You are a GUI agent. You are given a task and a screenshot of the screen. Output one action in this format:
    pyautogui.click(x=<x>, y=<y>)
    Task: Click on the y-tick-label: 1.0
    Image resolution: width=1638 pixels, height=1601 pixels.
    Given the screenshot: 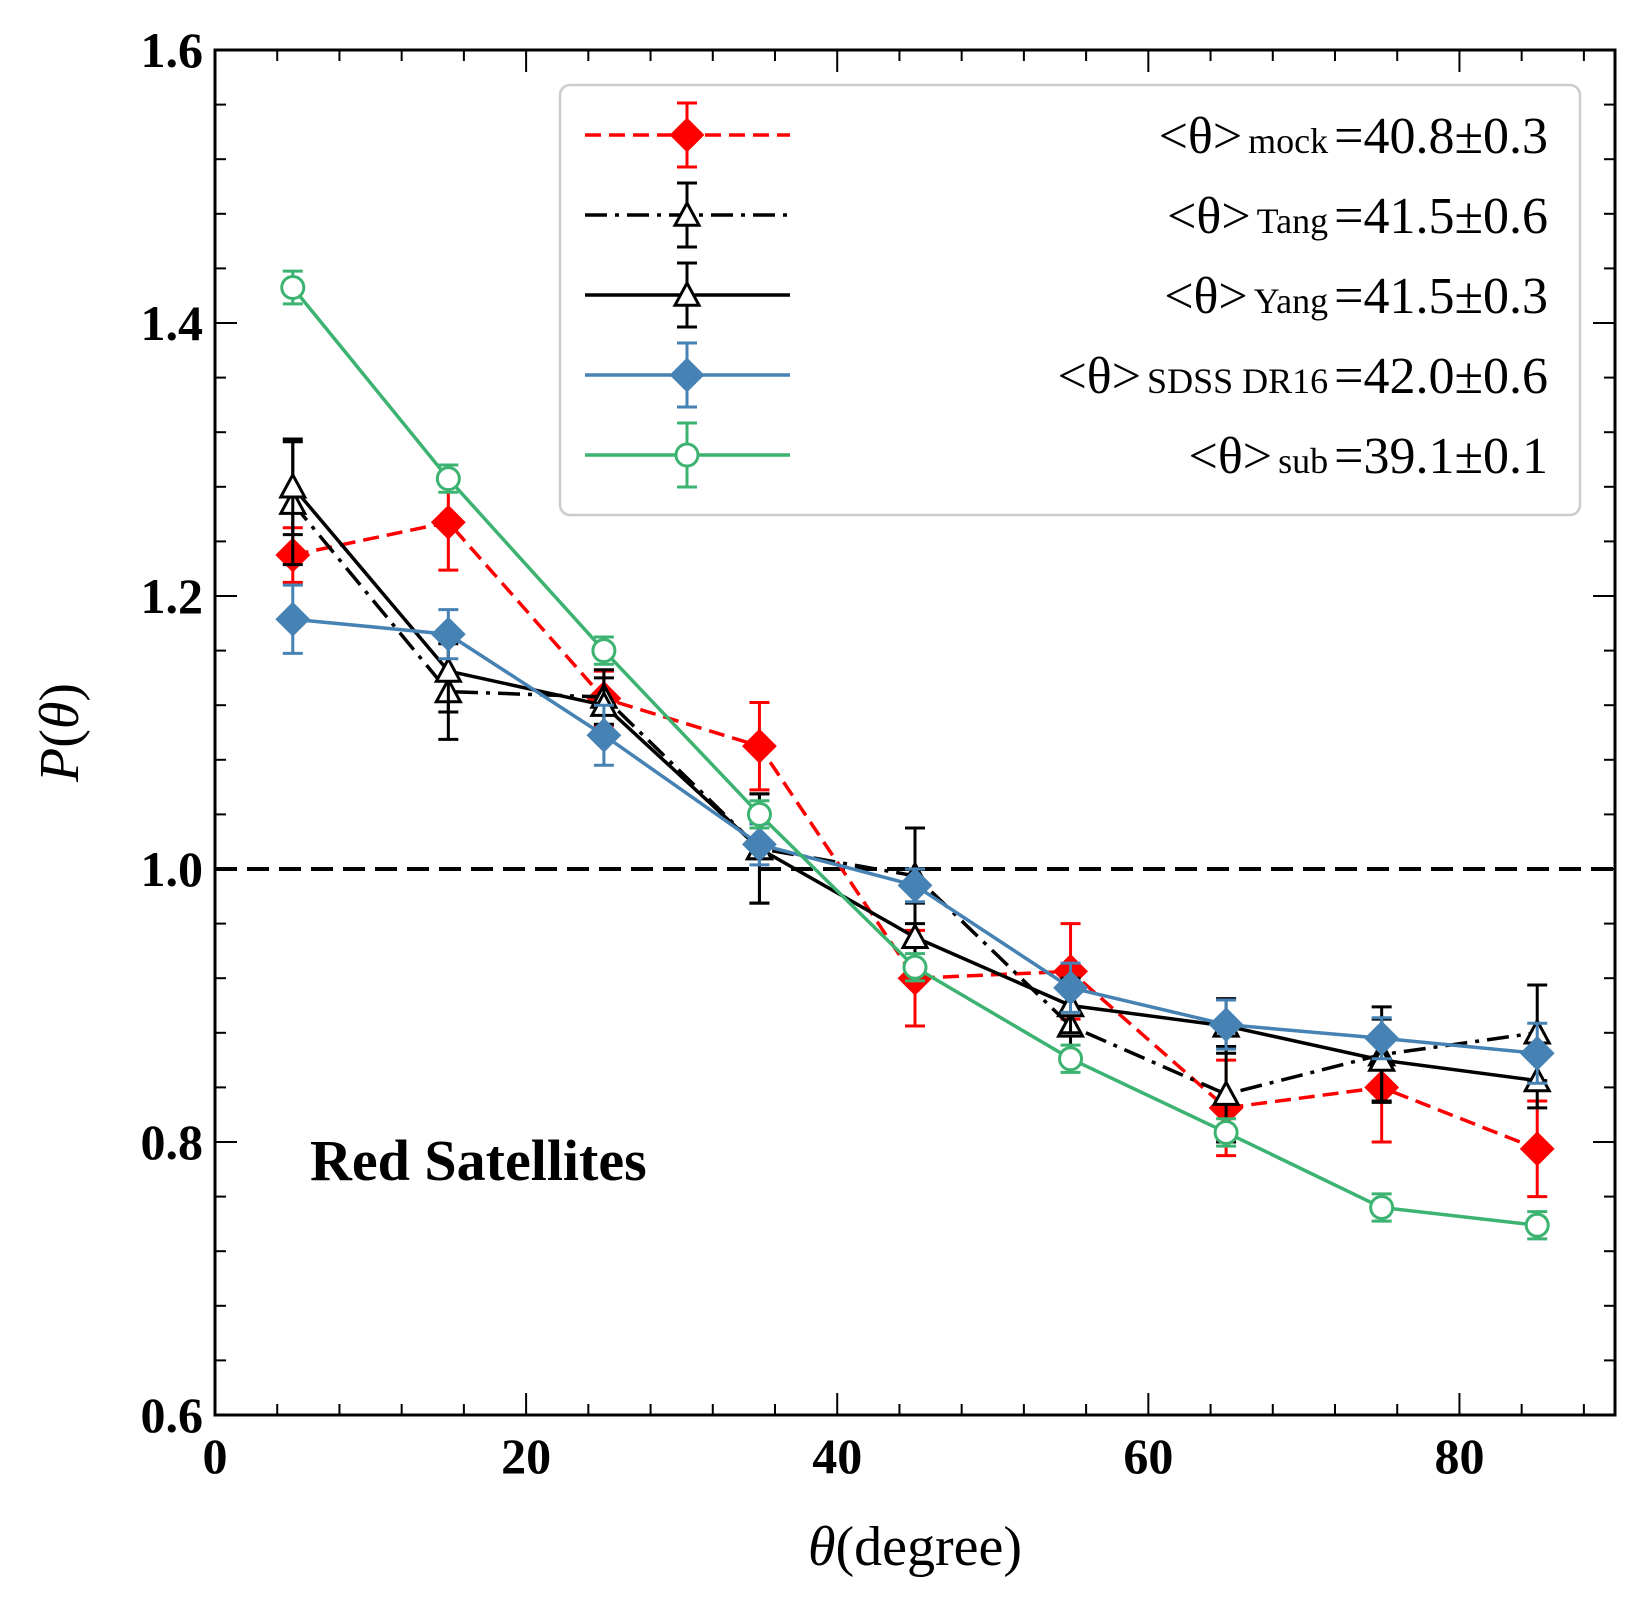 What is the action you would take?
    pyautogui.click(x=172, y=869)
    